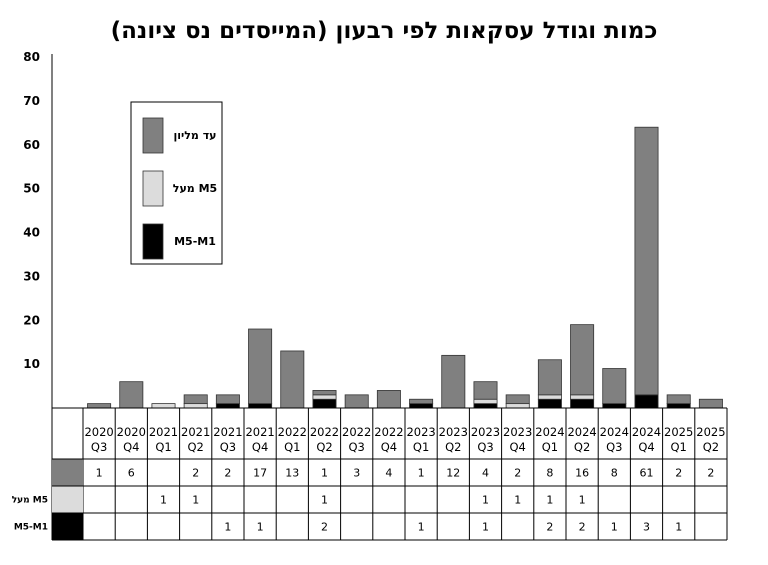 The width and height of the screenshot is (768, 565). Describe the element at coordinates (647, 473) in the screenshot. I see `table-cell-value: 61` at that location.